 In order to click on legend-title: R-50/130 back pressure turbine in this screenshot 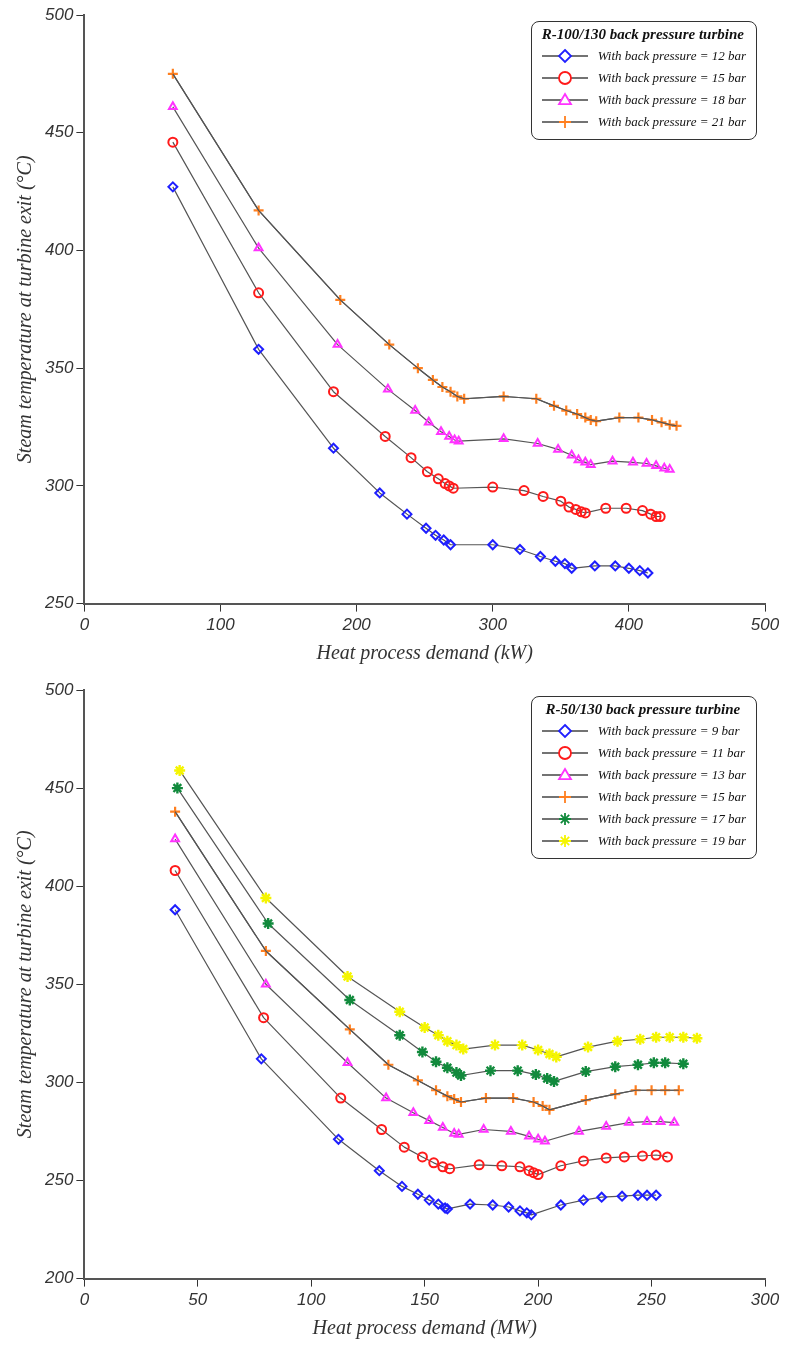, I will do `click(643, 709)`.